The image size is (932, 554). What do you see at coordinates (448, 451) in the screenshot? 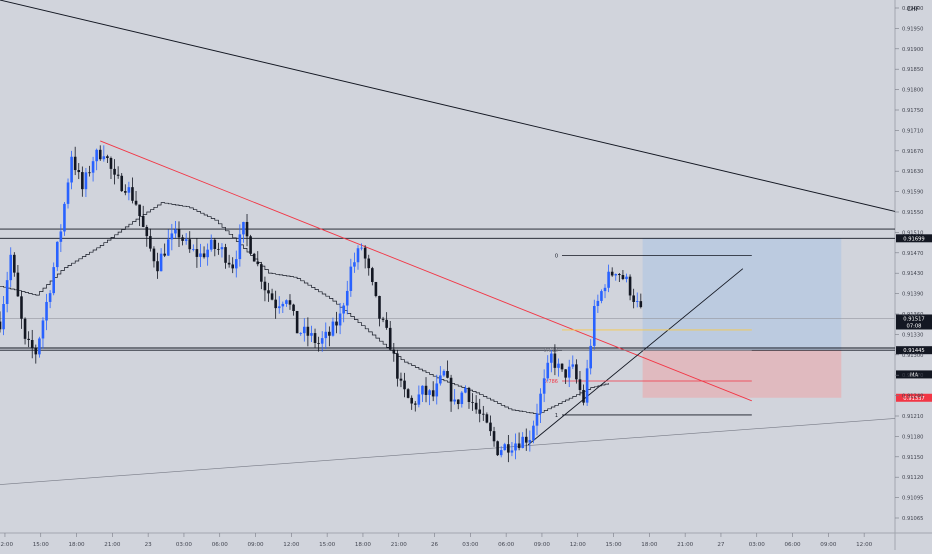
I see `trendline-ascending-gray` at bounding box center [448, 451].